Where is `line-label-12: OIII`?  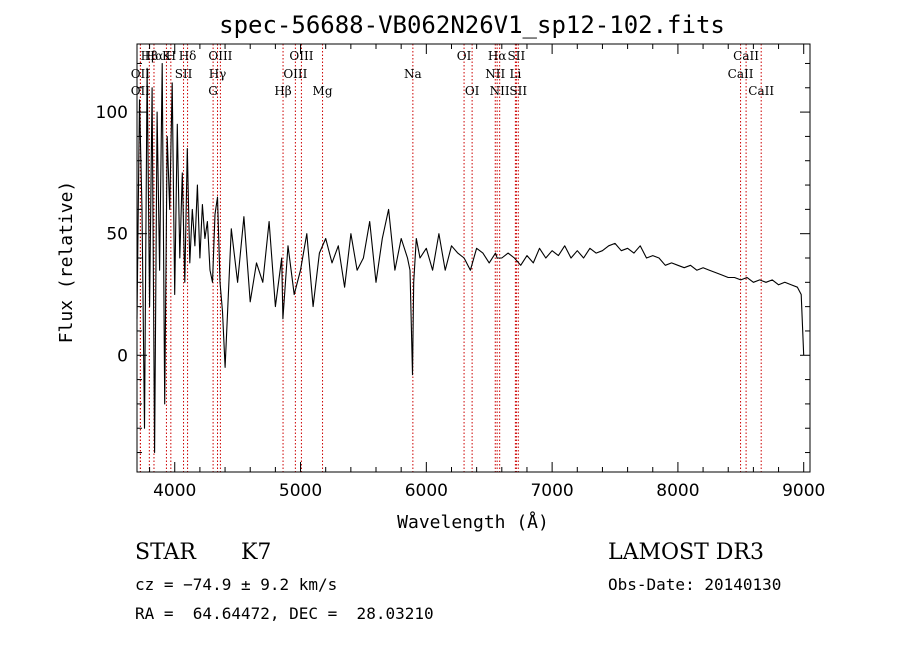
line-label-12: OIII is located at coordinates (295, 74).